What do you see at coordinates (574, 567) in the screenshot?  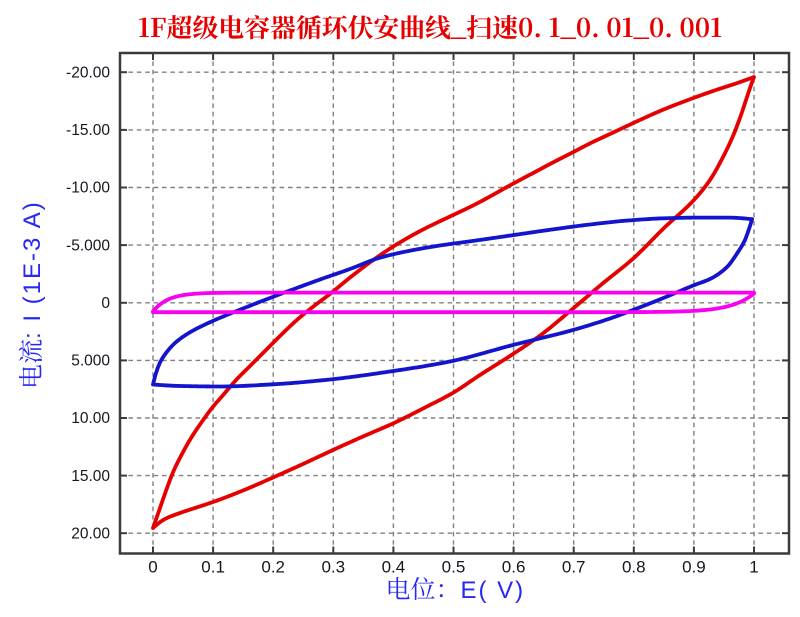 I see `svg-text: 0.7` at bounding box center [574, 567].